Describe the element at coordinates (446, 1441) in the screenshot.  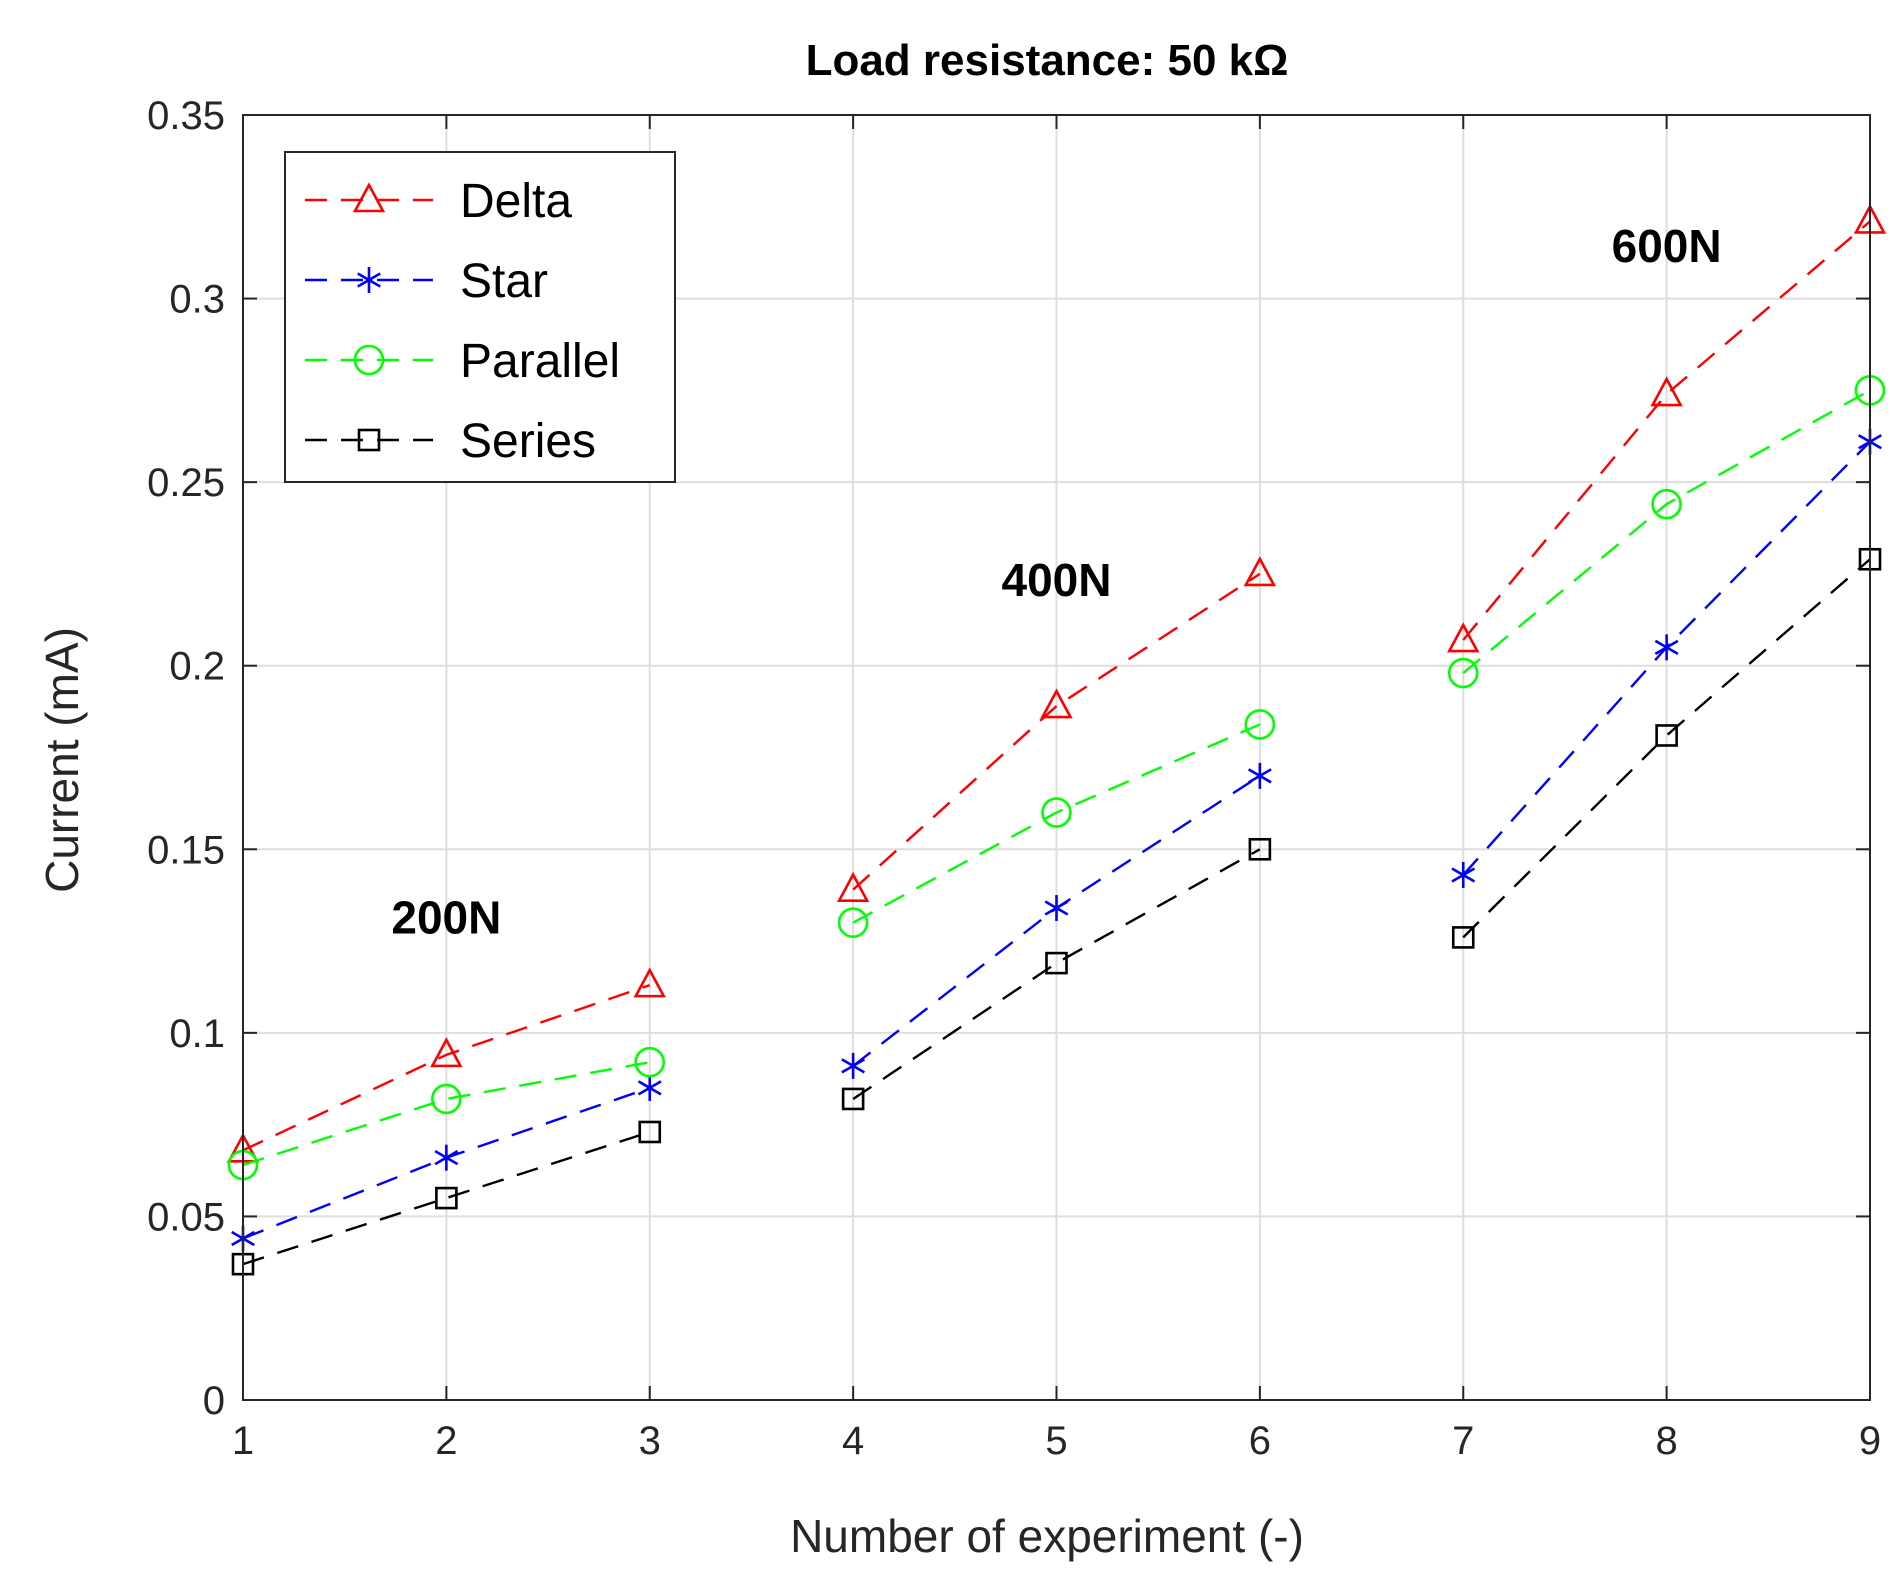
I see `x-tick-label: 2` at that location.